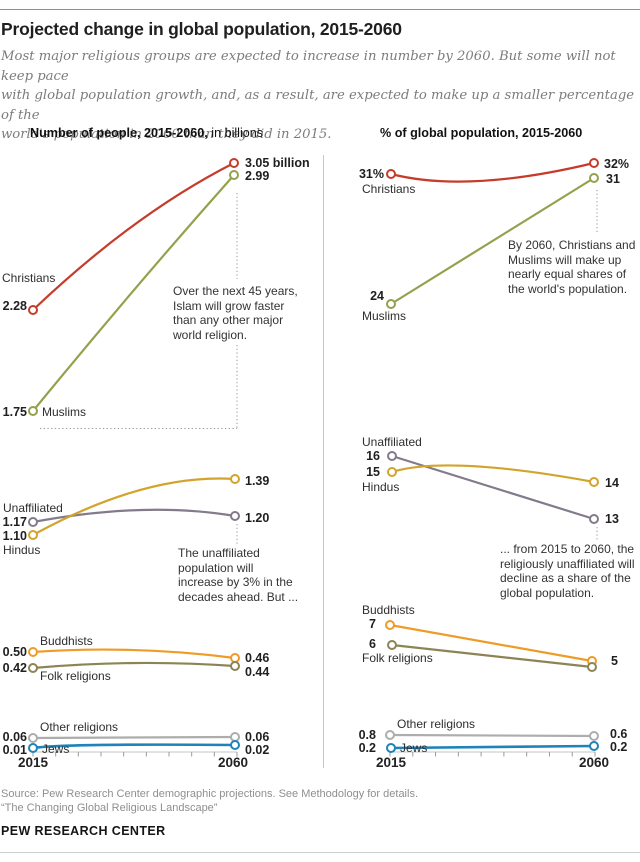  I want to click on left-unaffiliated-label: Unaffiliated, so click(33, 508).